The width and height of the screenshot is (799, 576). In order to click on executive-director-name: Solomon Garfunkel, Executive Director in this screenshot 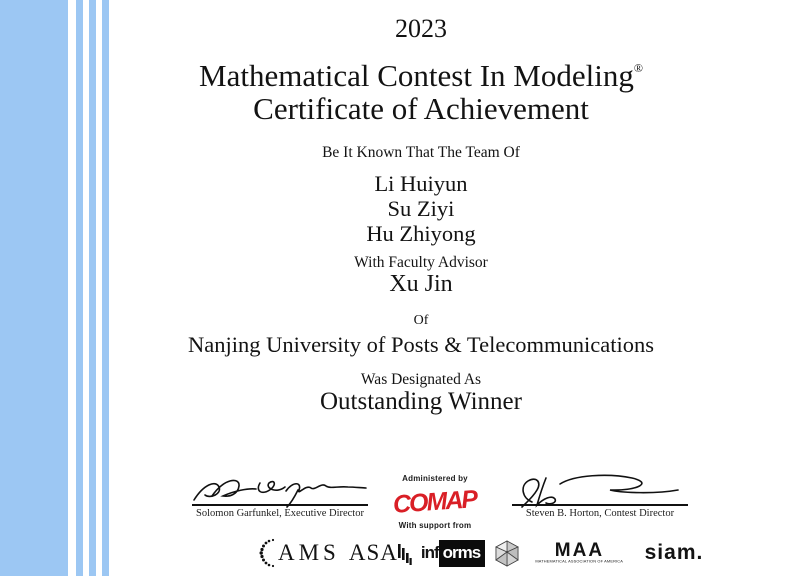, I will do `click(280, 513)`.